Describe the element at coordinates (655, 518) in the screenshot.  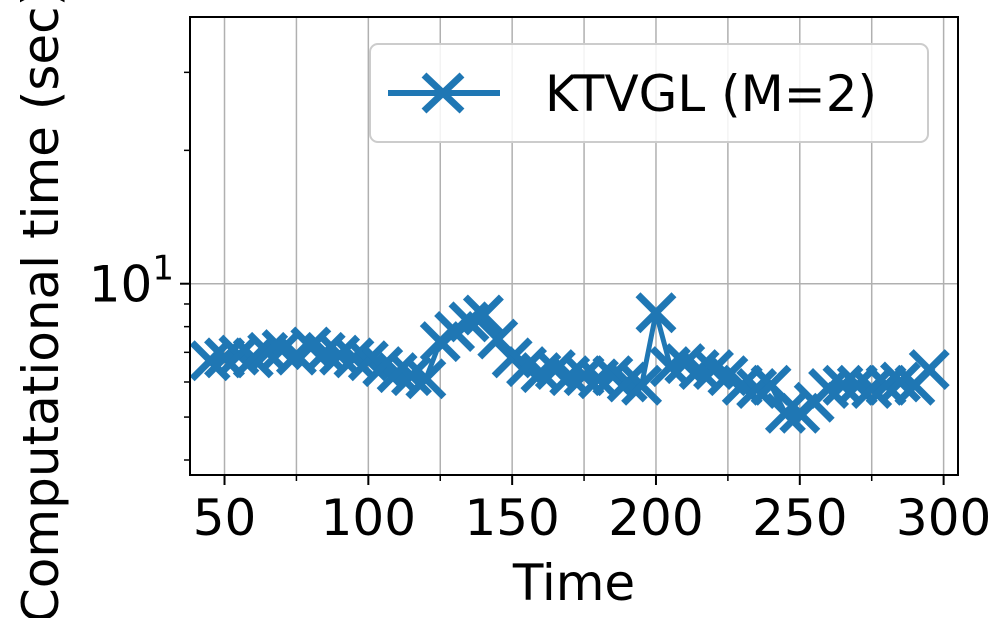
I see `x-tick-label: 200` at that location.